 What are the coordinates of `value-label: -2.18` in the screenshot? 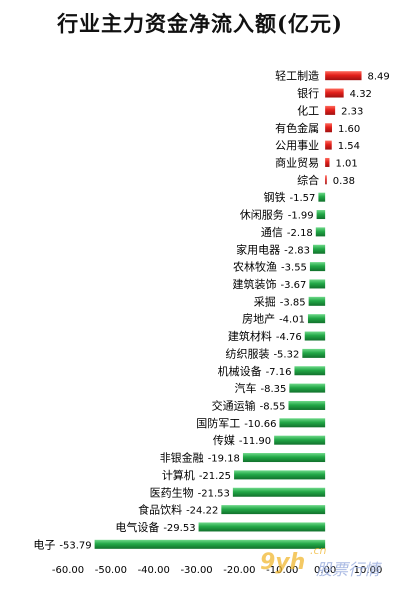 It's located at (300, 233).